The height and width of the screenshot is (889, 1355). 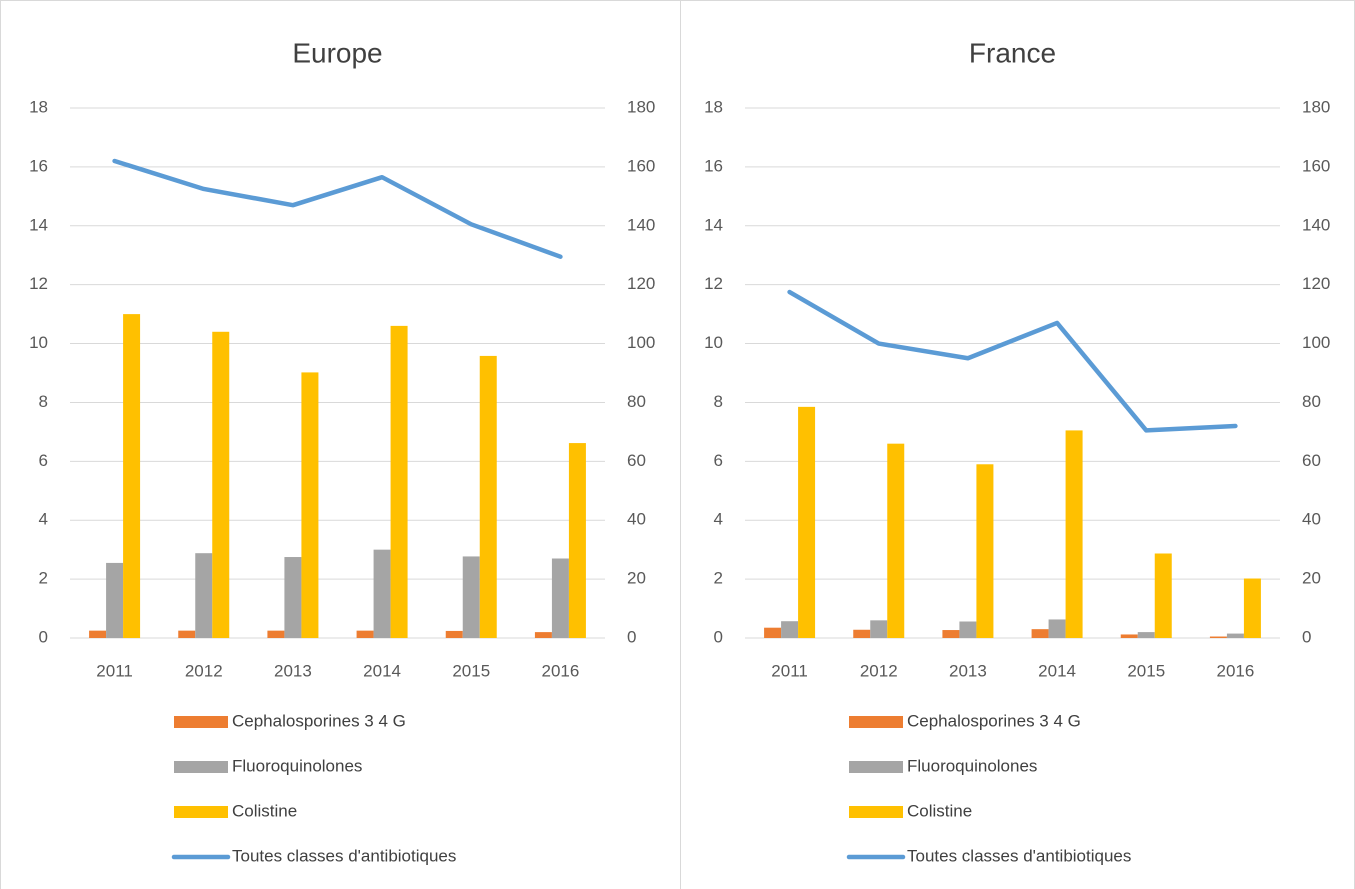 I want to click on y2-tick-label: 120, so click(x=641, y=283).